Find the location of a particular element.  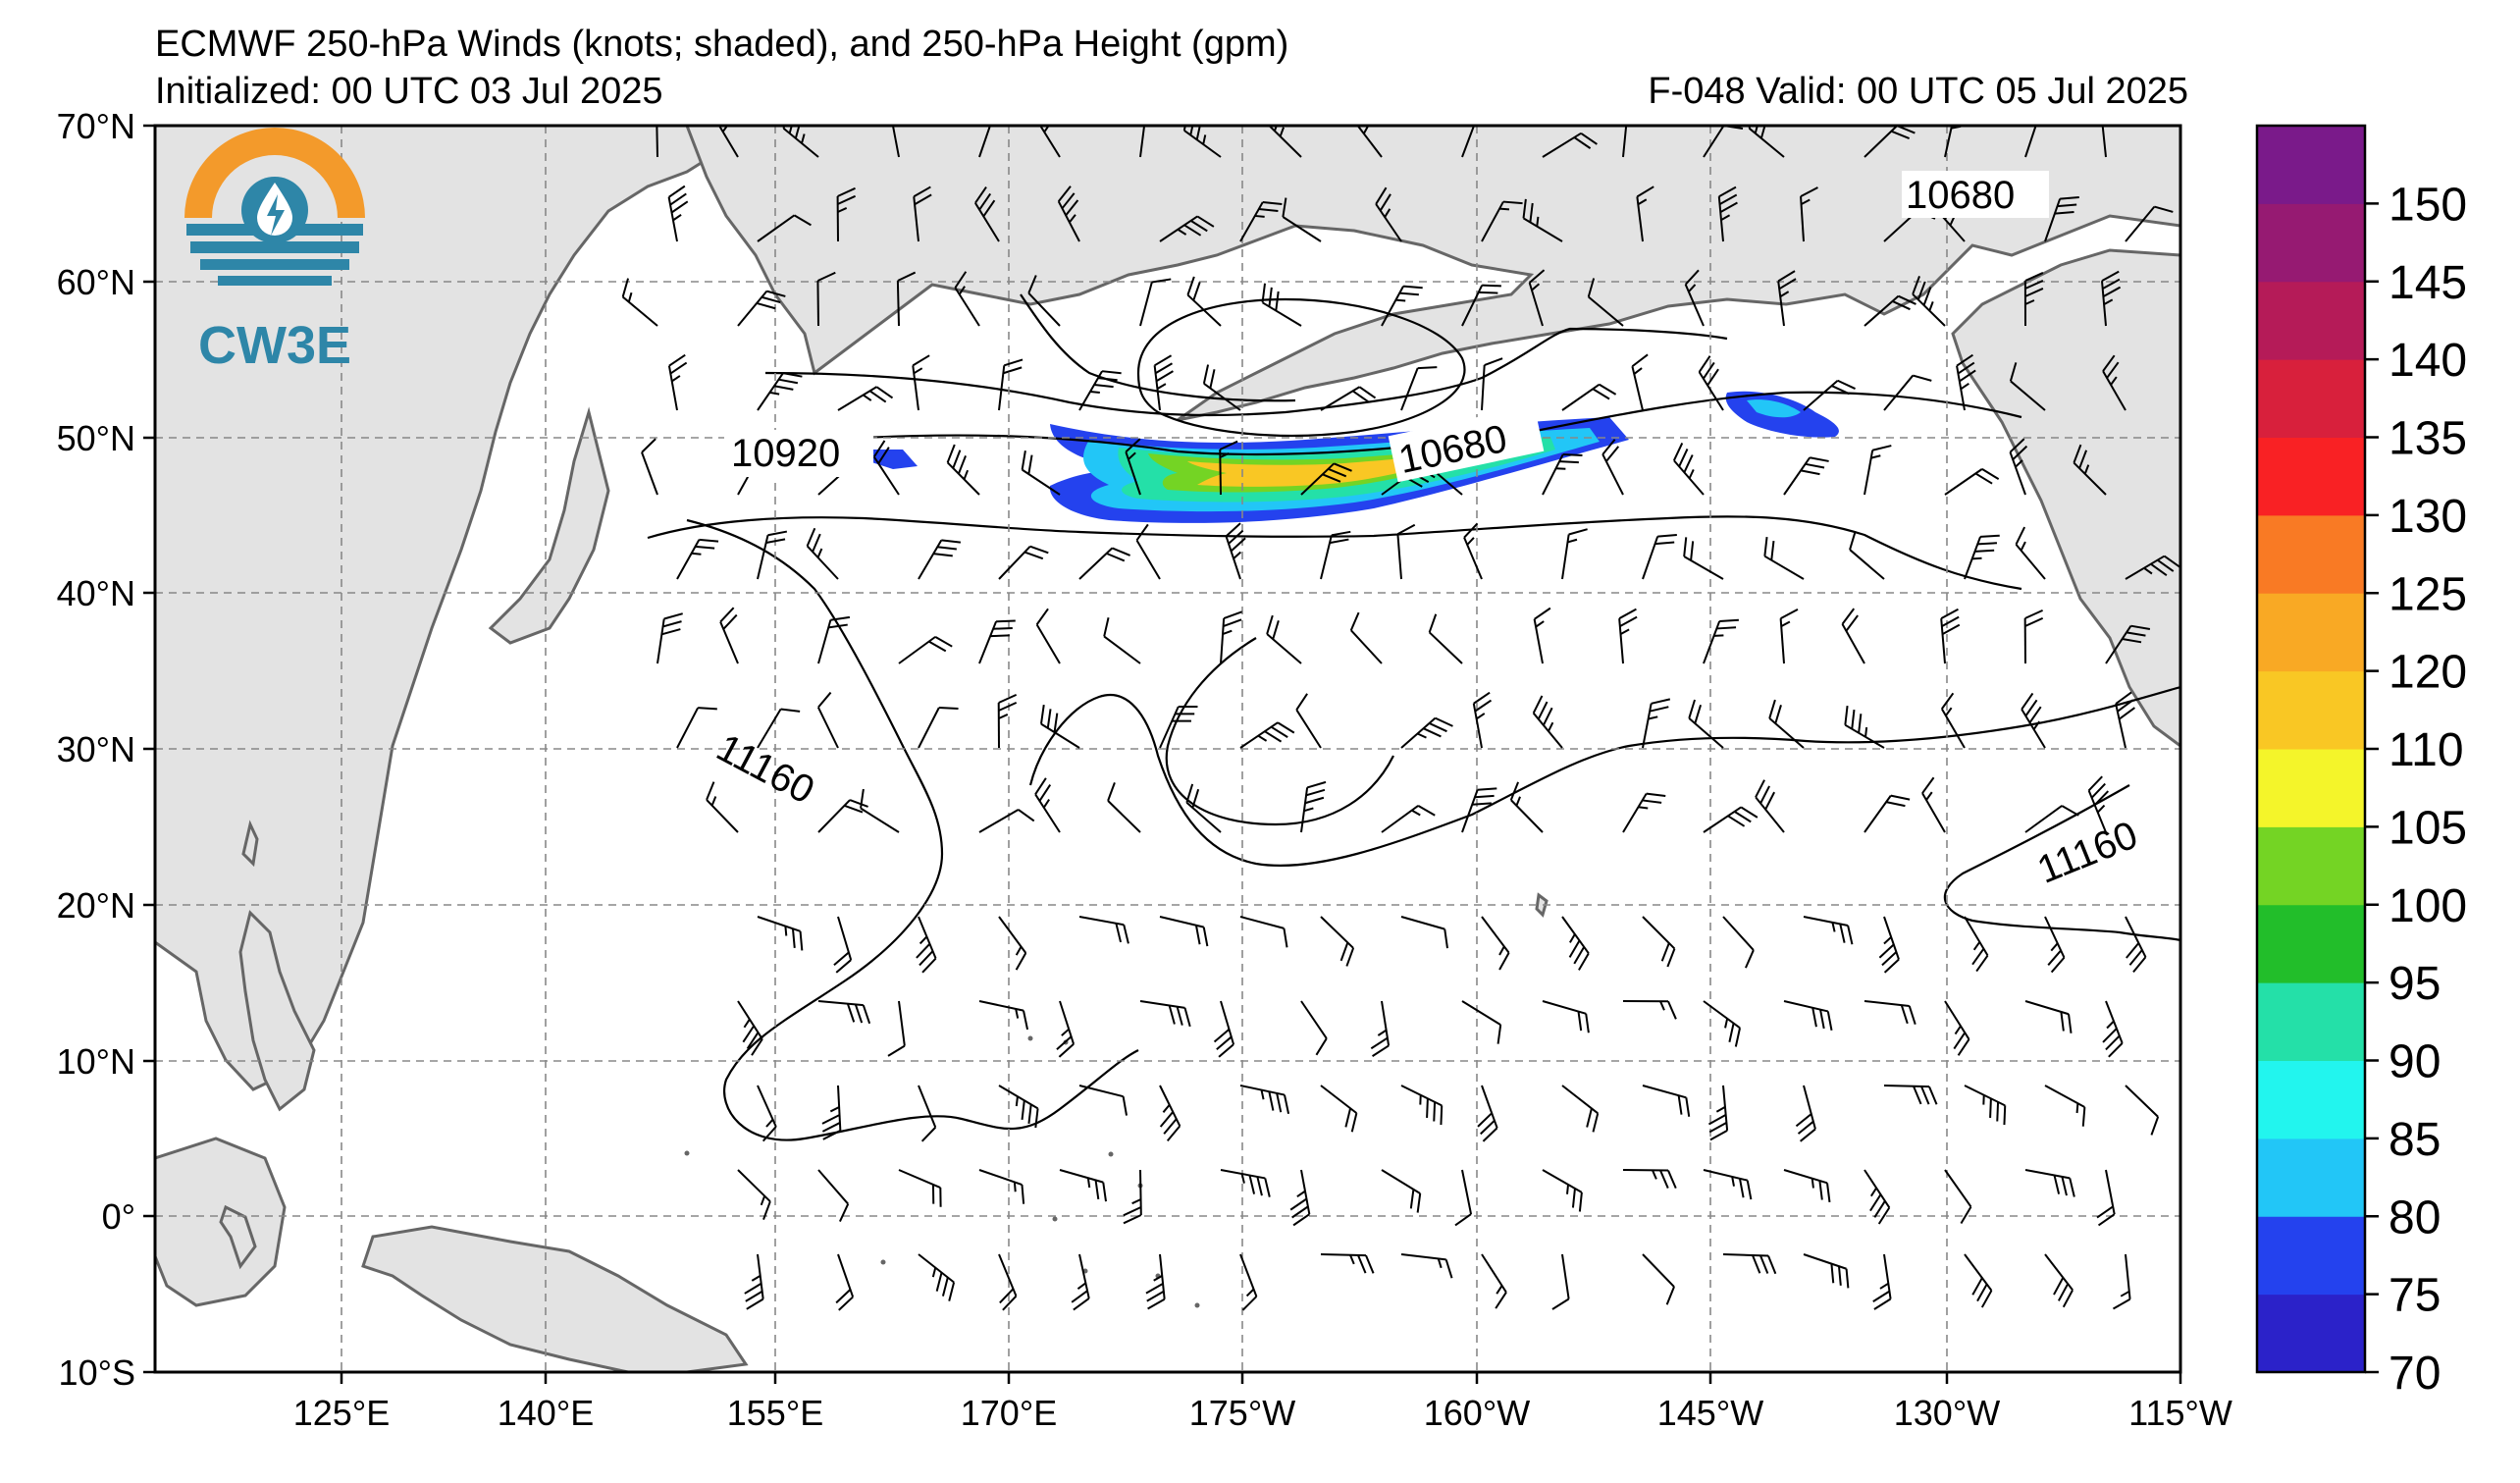

colorbar-label: 120 is located at coordinates (2428, 673).